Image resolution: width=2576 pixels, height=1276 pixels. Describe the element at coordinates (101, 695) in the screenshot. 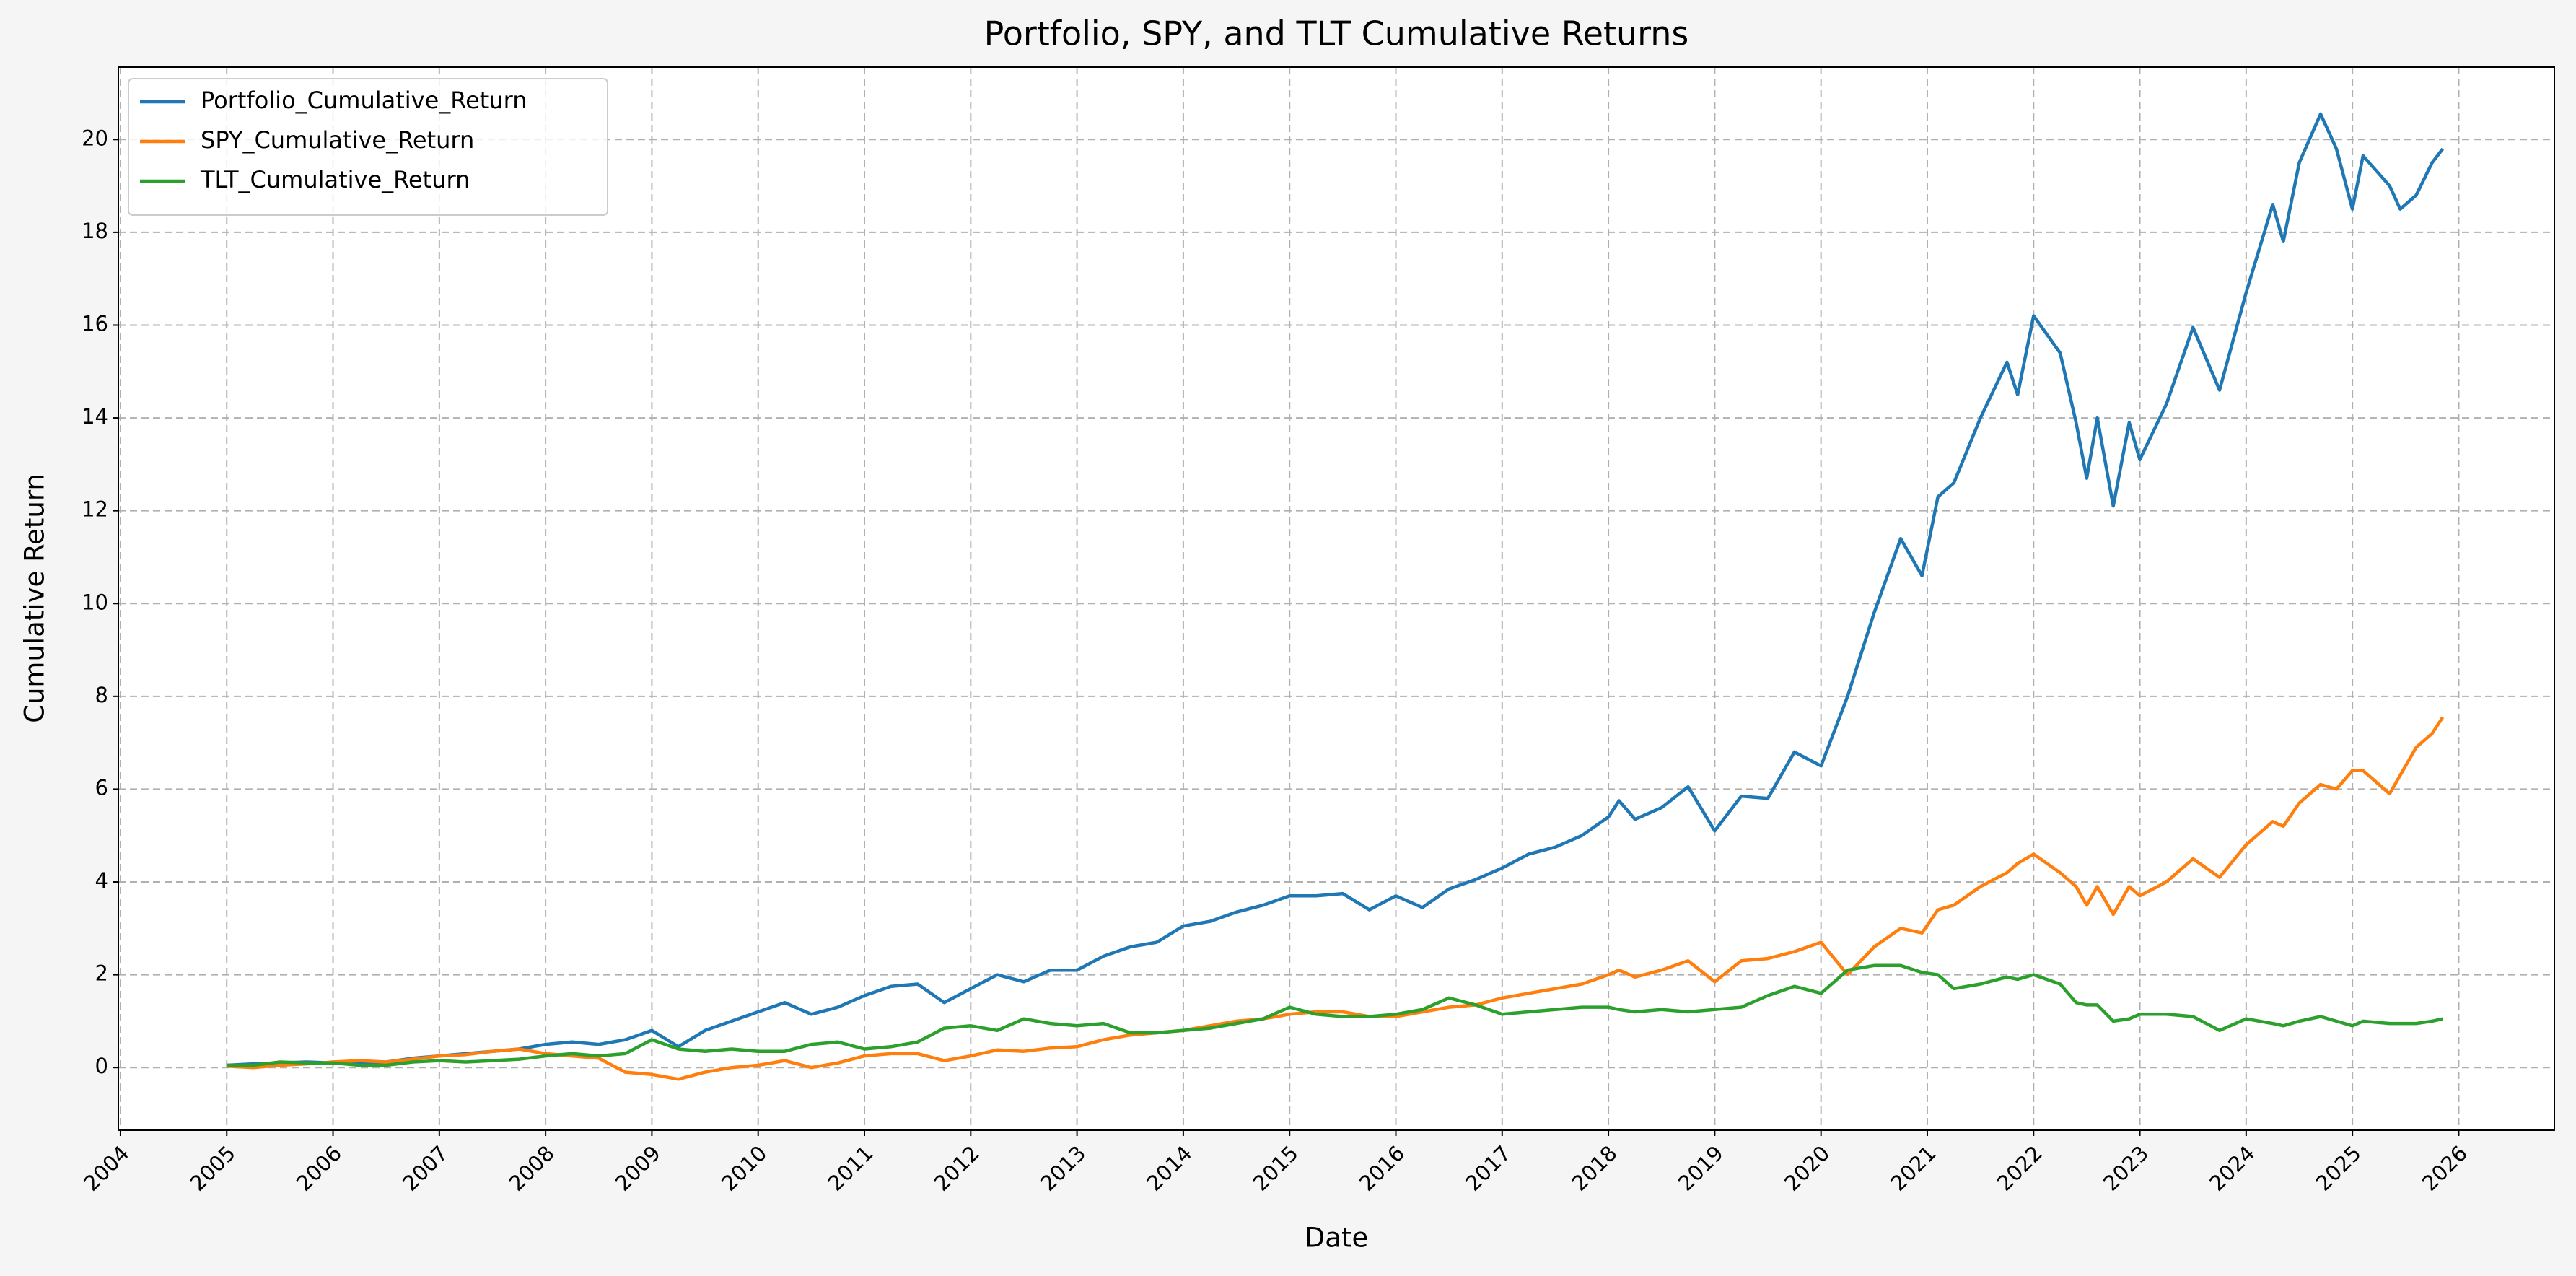

I see `y-tick-label: 8` at that location.